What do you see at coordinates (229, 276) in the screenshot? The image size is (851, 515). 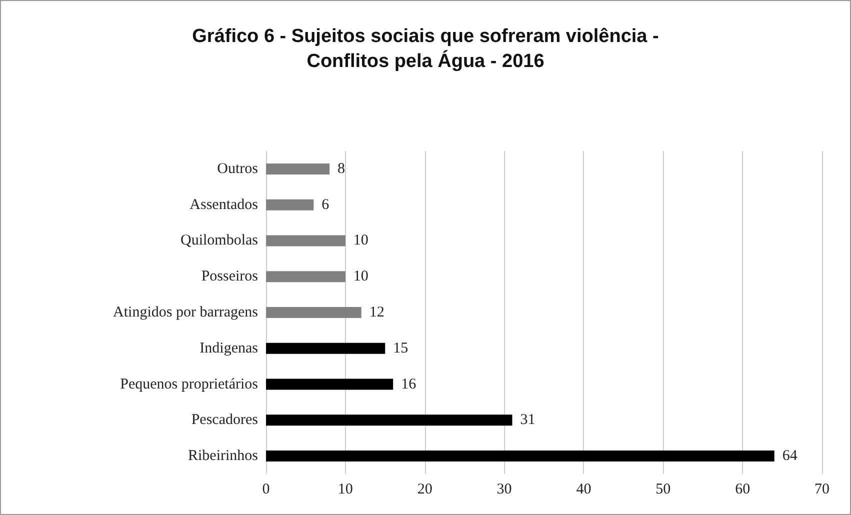 I see `y-tick-label: Posseiros` at bounding box center [229, 276].